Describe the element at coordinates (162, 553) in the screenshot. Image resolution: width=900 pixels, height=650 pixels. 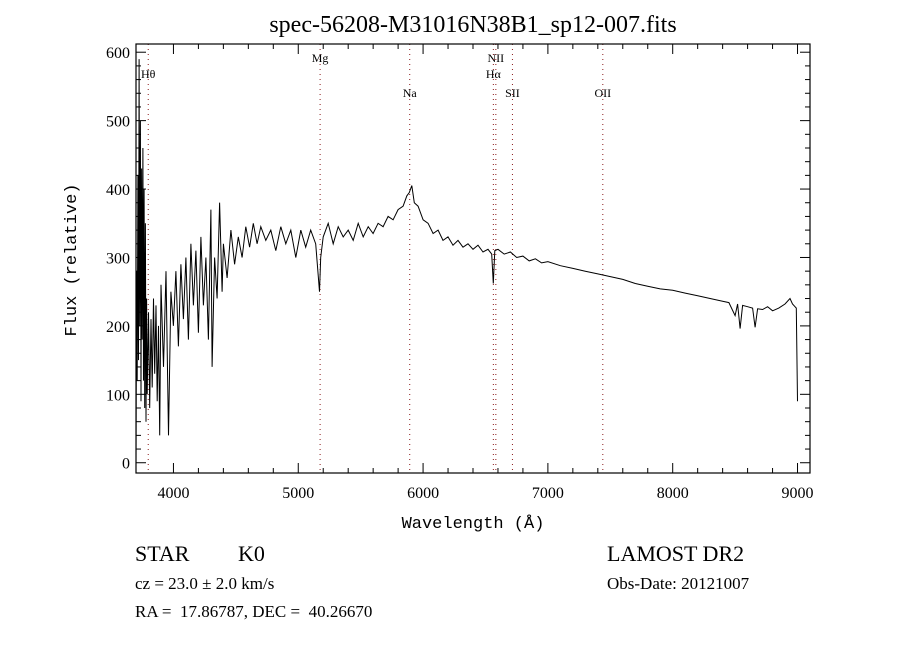
I see `object-type: STAR` at that location.